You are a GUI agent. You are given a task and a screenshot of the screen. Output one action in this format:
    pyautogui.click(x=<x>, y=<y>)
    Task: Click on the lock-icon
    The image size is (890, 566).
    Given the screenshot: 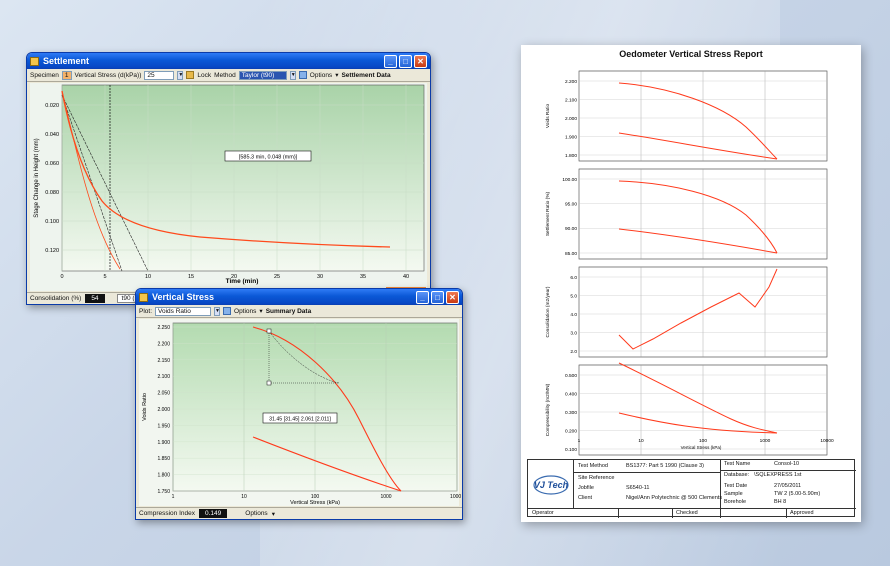 What is the action you would take?
    pyautogui.click(x=190, y=75)
    